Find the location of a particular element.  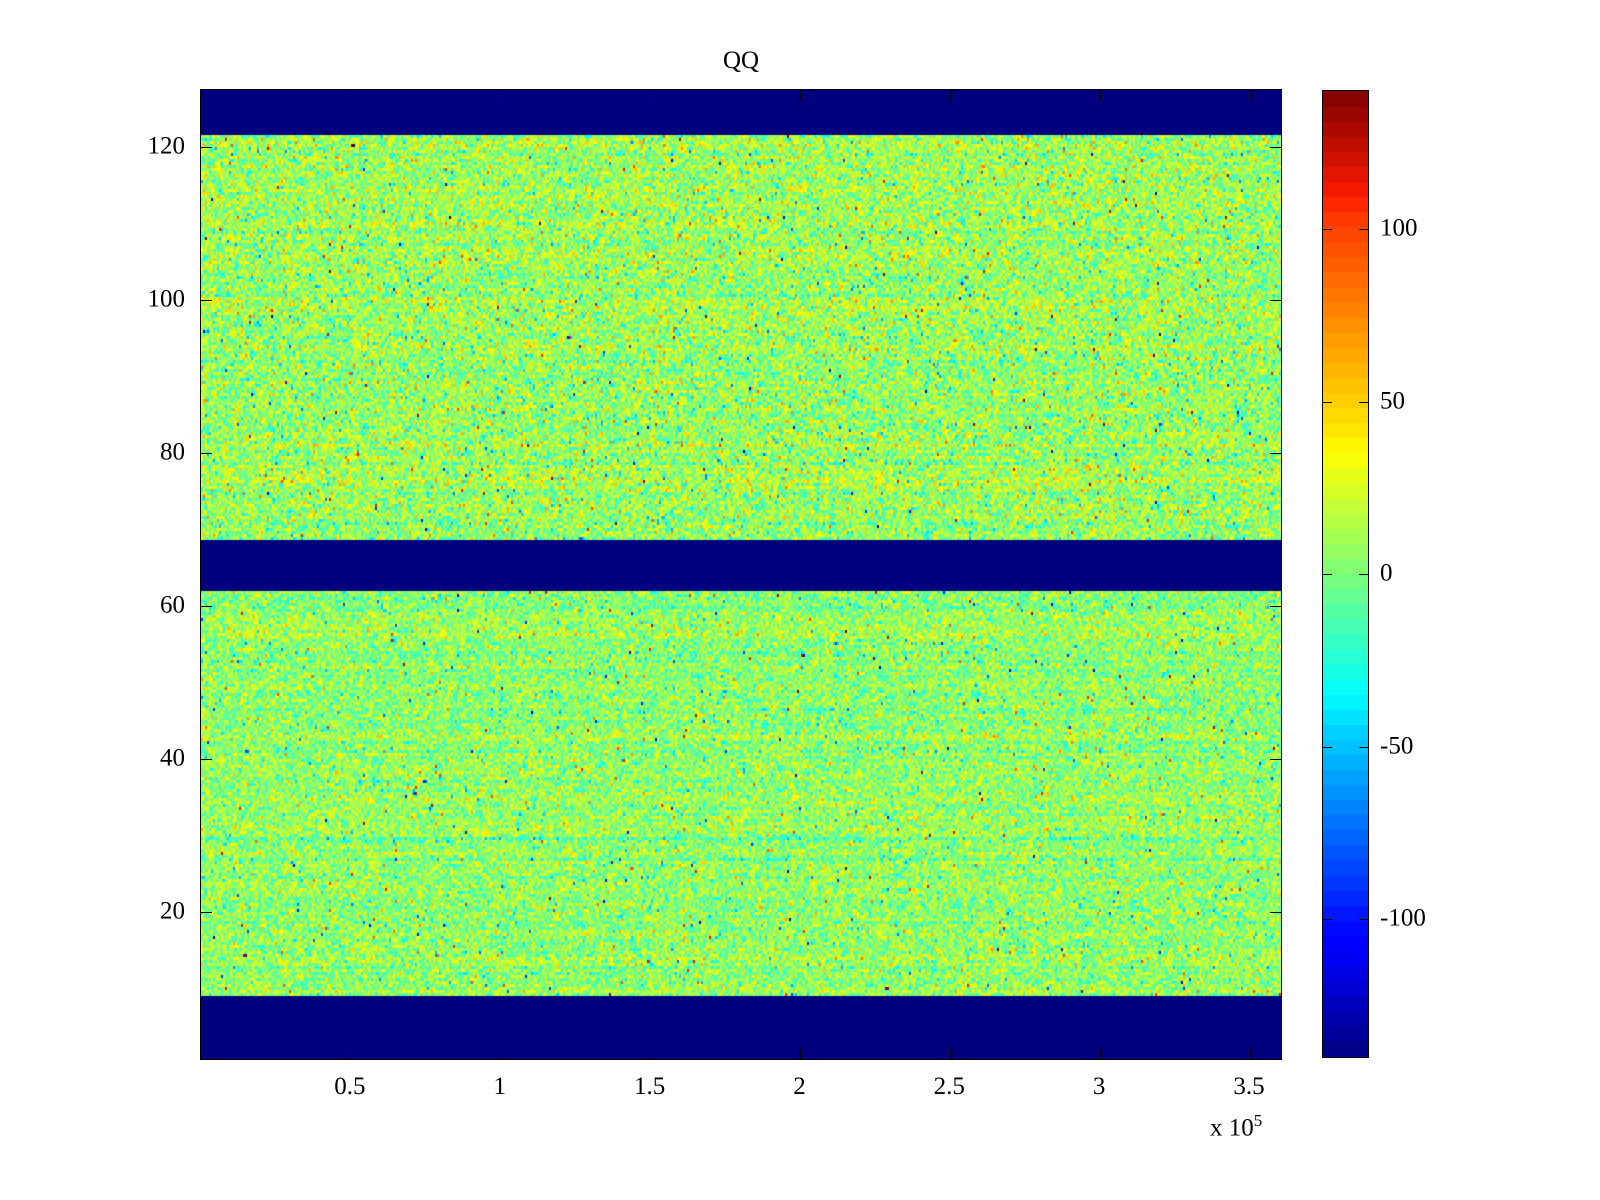

y-axis-tick-label: 100 is located at coordinates (166, 299).